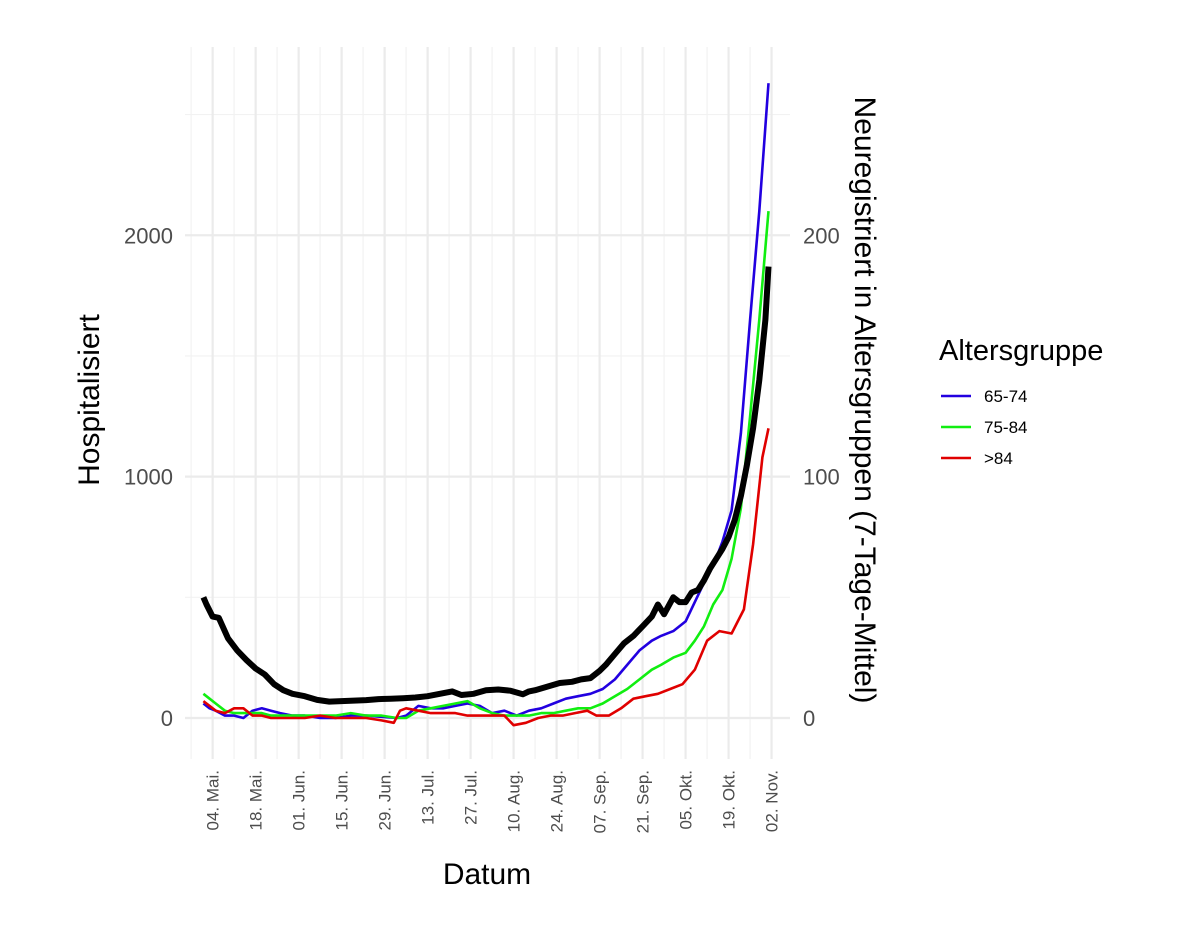  I want to click on y-left-tick-label: 0, so click(167, 718).